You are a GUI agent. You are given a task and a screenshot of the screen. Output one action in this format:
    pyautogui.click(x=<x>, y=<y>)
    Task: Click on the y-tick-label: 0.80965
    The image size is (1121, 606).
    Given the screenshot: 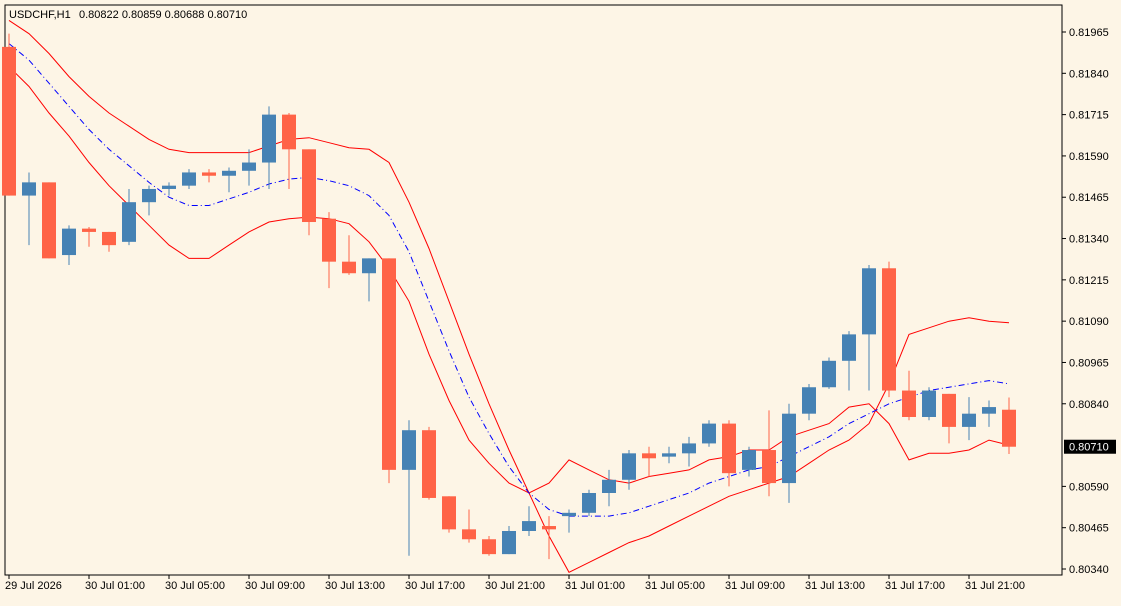 What is the action you would take?
    pyautogui.click(x=1089, y=363)
    